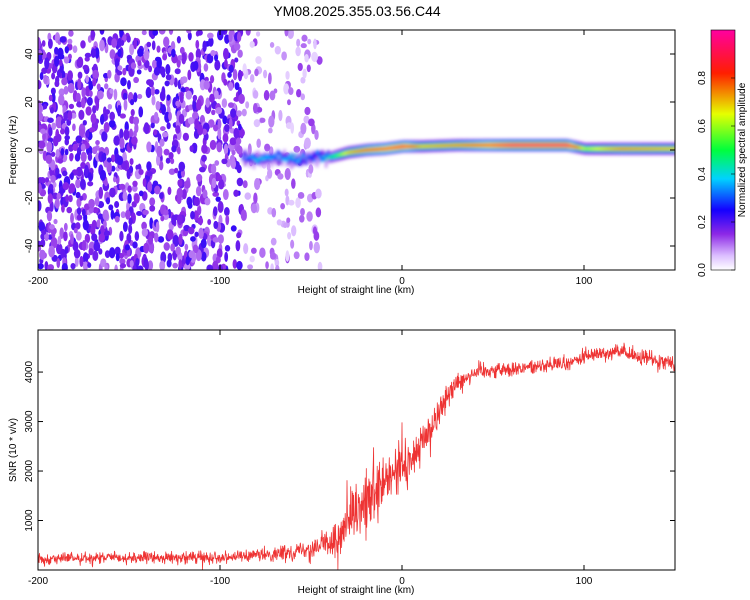  What do you see at coordinates (220, 281) in the screenshot?
I see `spectrogram-x-tick-label: -100` at bounding box center [220, 281].